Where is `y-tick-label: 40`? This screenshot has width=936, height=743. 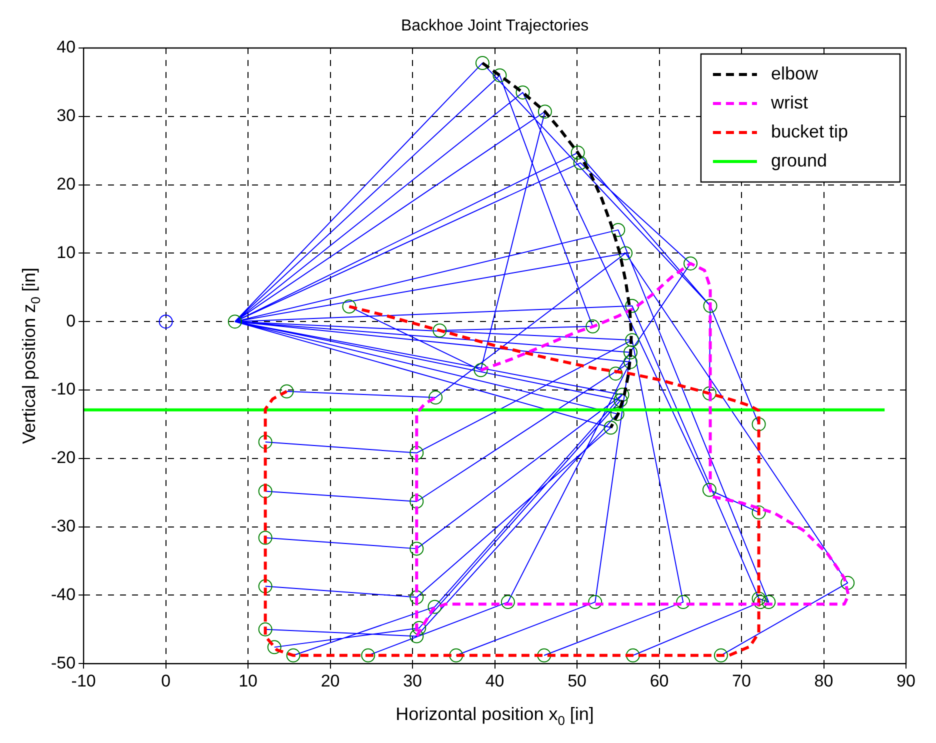
y-tick-label: 40 is located at coordinates (66, 47).